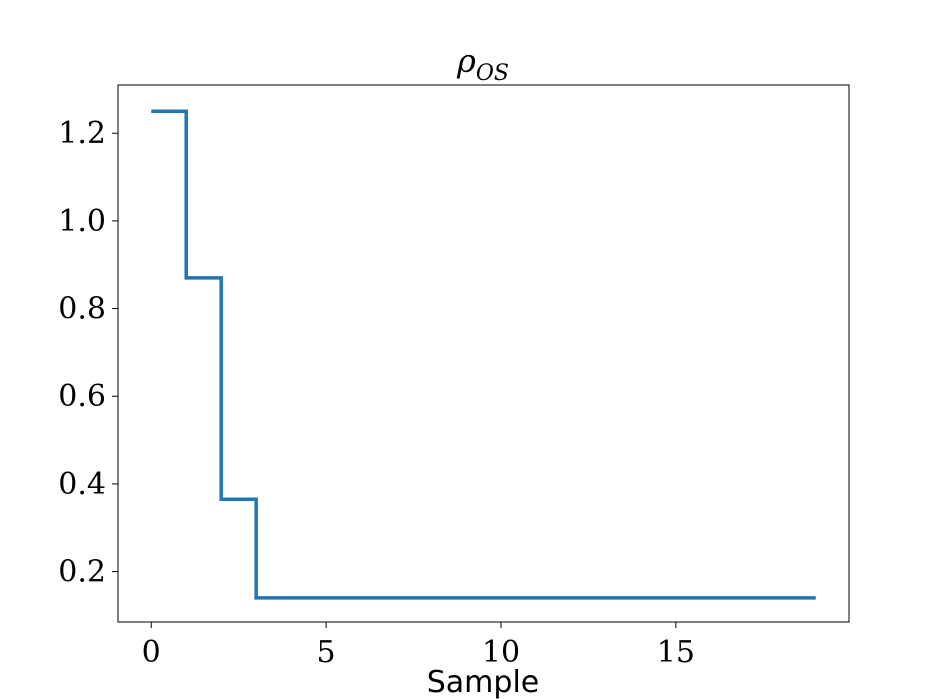 This screenshot has width=942, height=699. Describe the element at coordinates (492, 73) in the screenshot. I see `chart-title-subscript: OS` at that location.